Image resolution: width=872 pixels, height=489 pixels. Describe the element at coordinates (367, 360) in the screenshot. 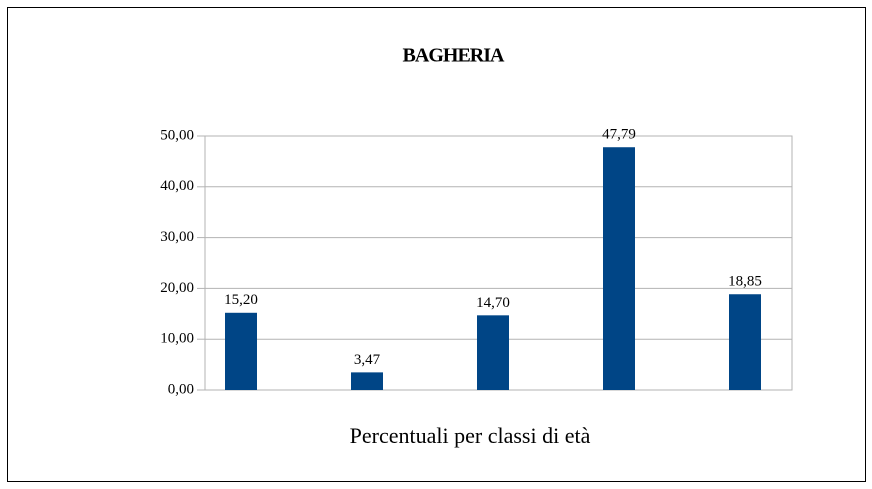

I see `data-label: 3,47` at that location.